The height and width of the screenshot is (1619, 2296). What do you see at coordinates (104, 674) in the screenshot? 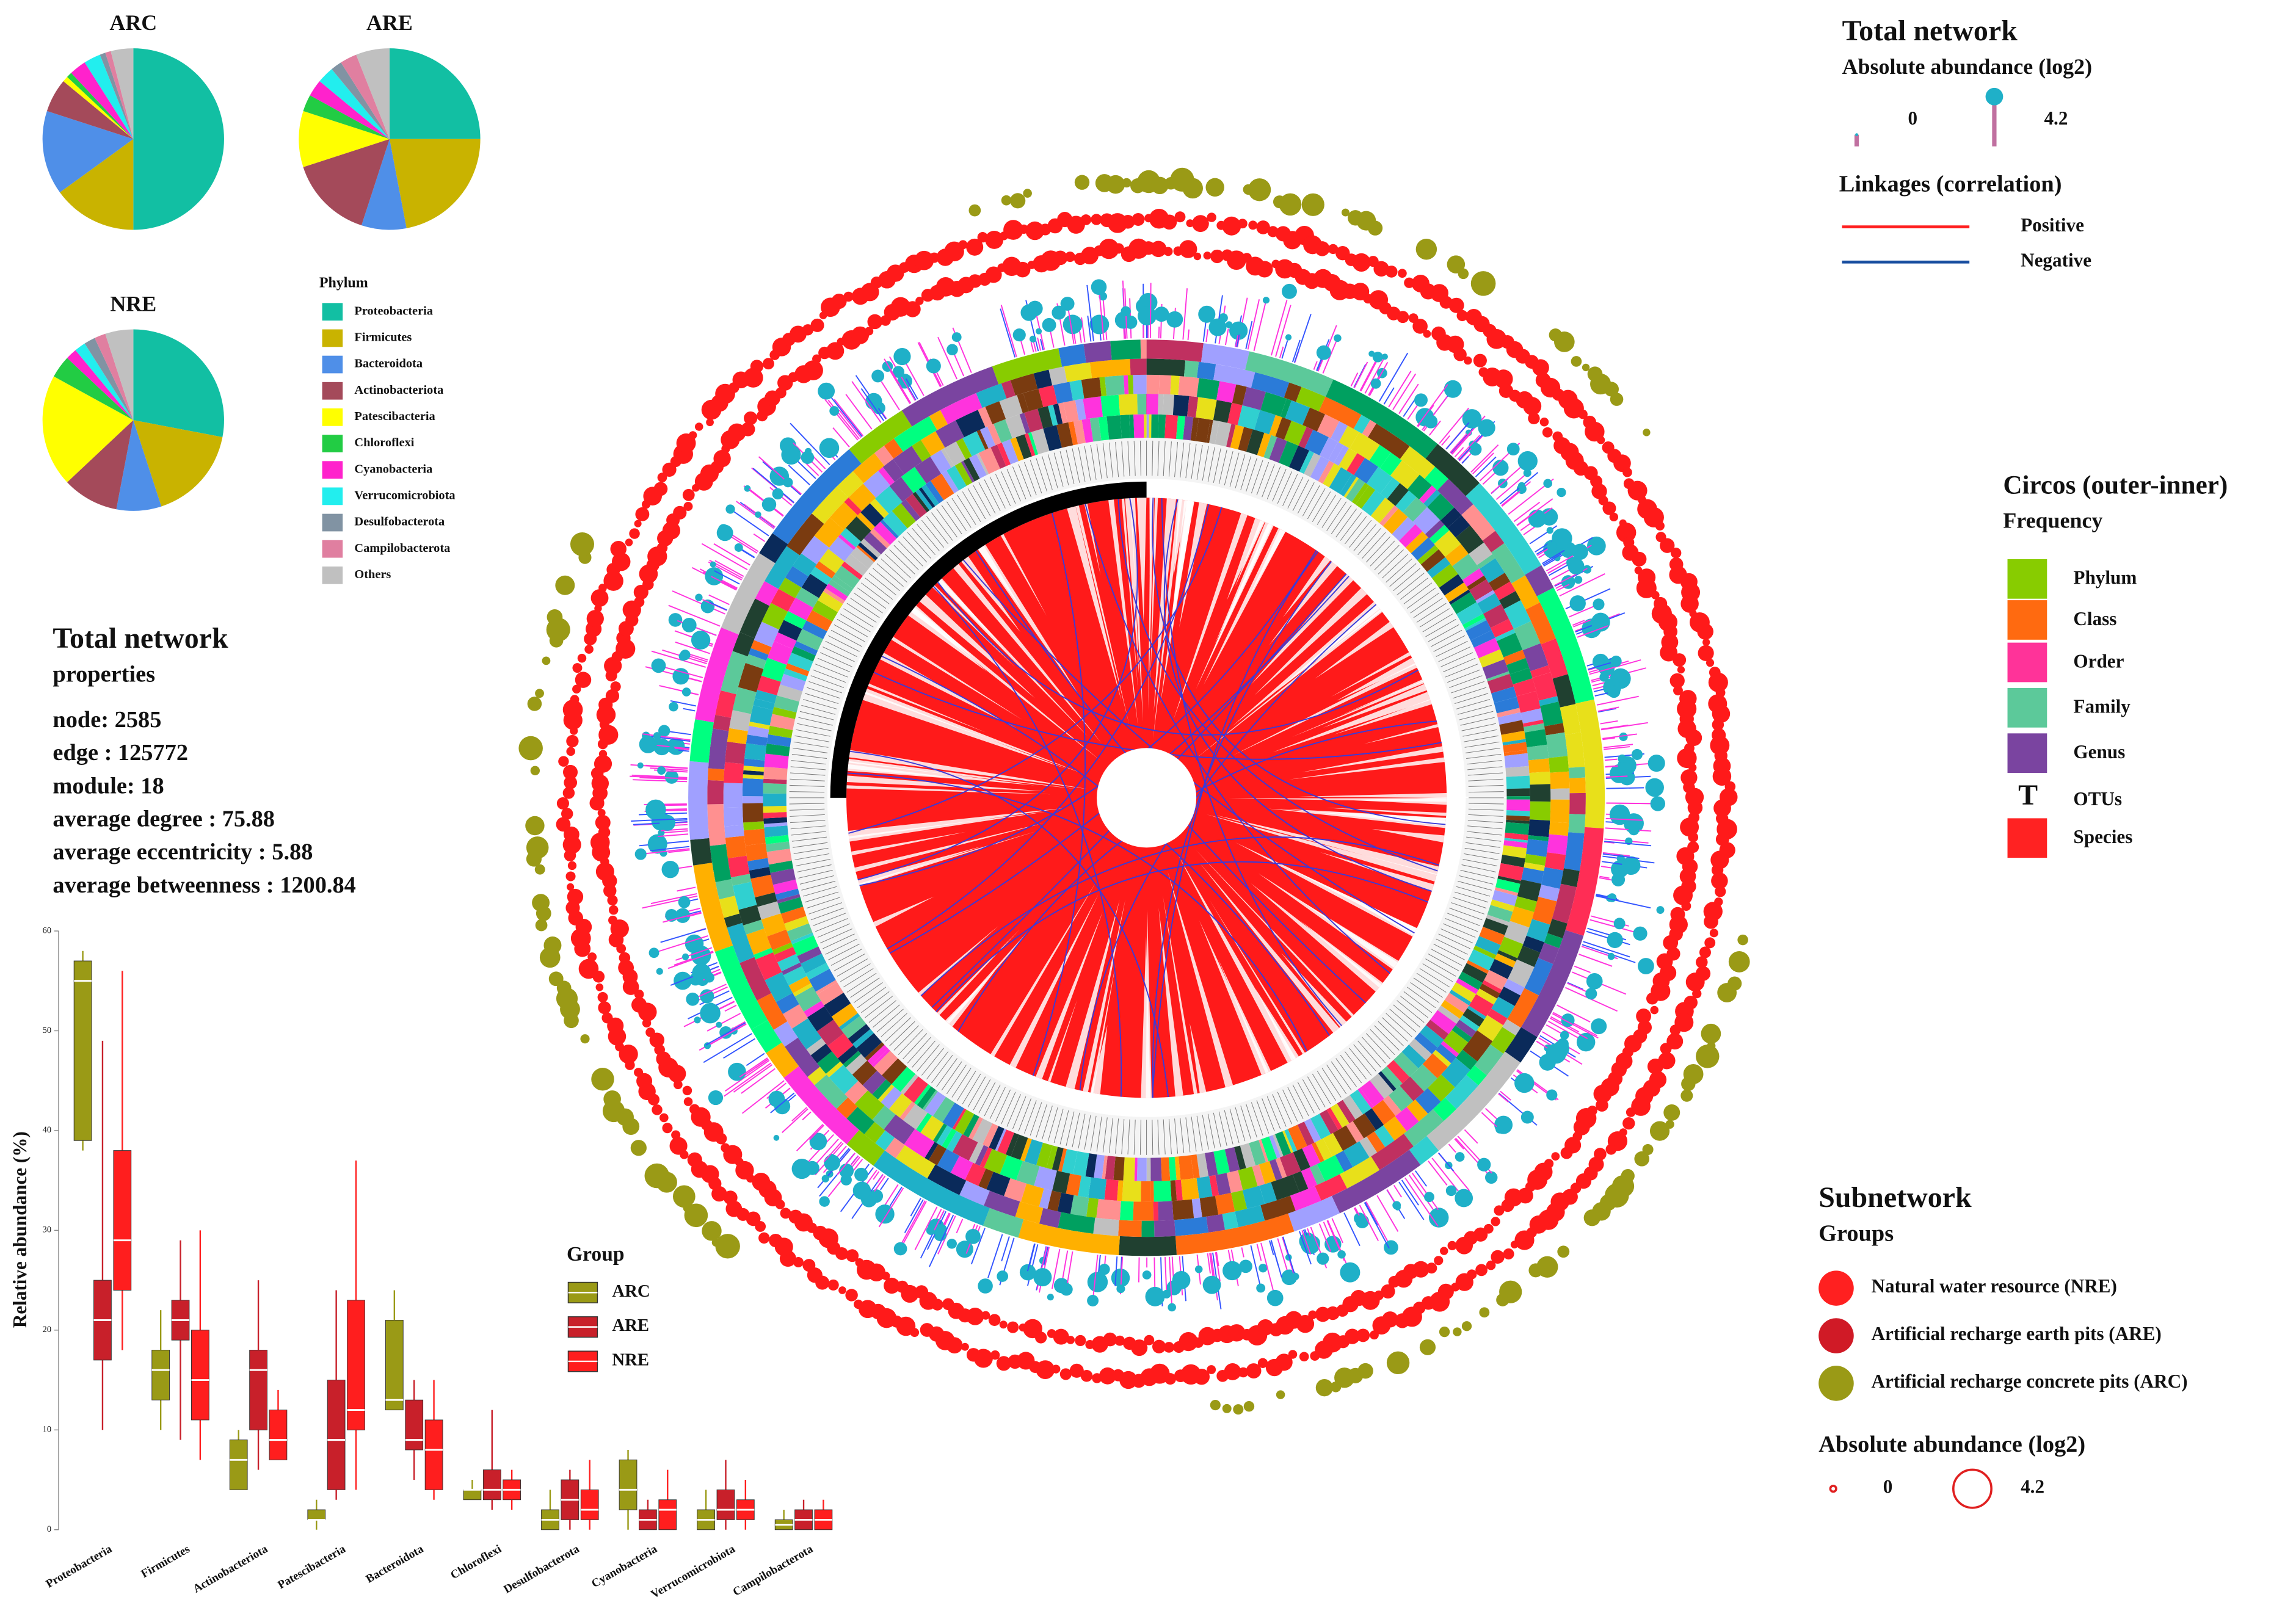
I see `properties-subtitle: properties` at bounding box center [104, 674].